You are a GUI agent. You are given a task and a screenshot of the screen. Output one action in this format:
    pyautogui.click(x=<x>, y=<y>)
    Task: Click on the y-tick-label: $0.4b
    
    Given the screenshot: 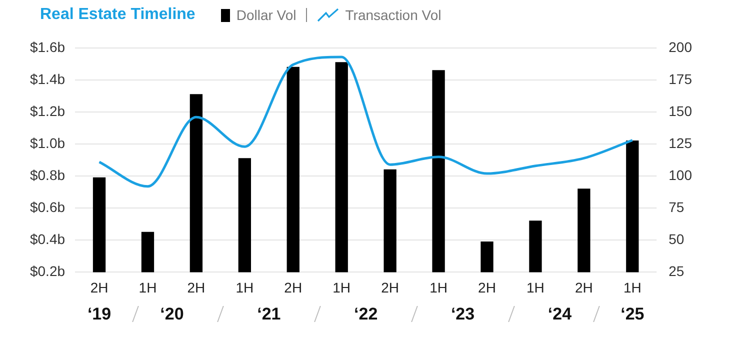 What is the action you would take?
    pyautogui.click(x=48, y=239)
    